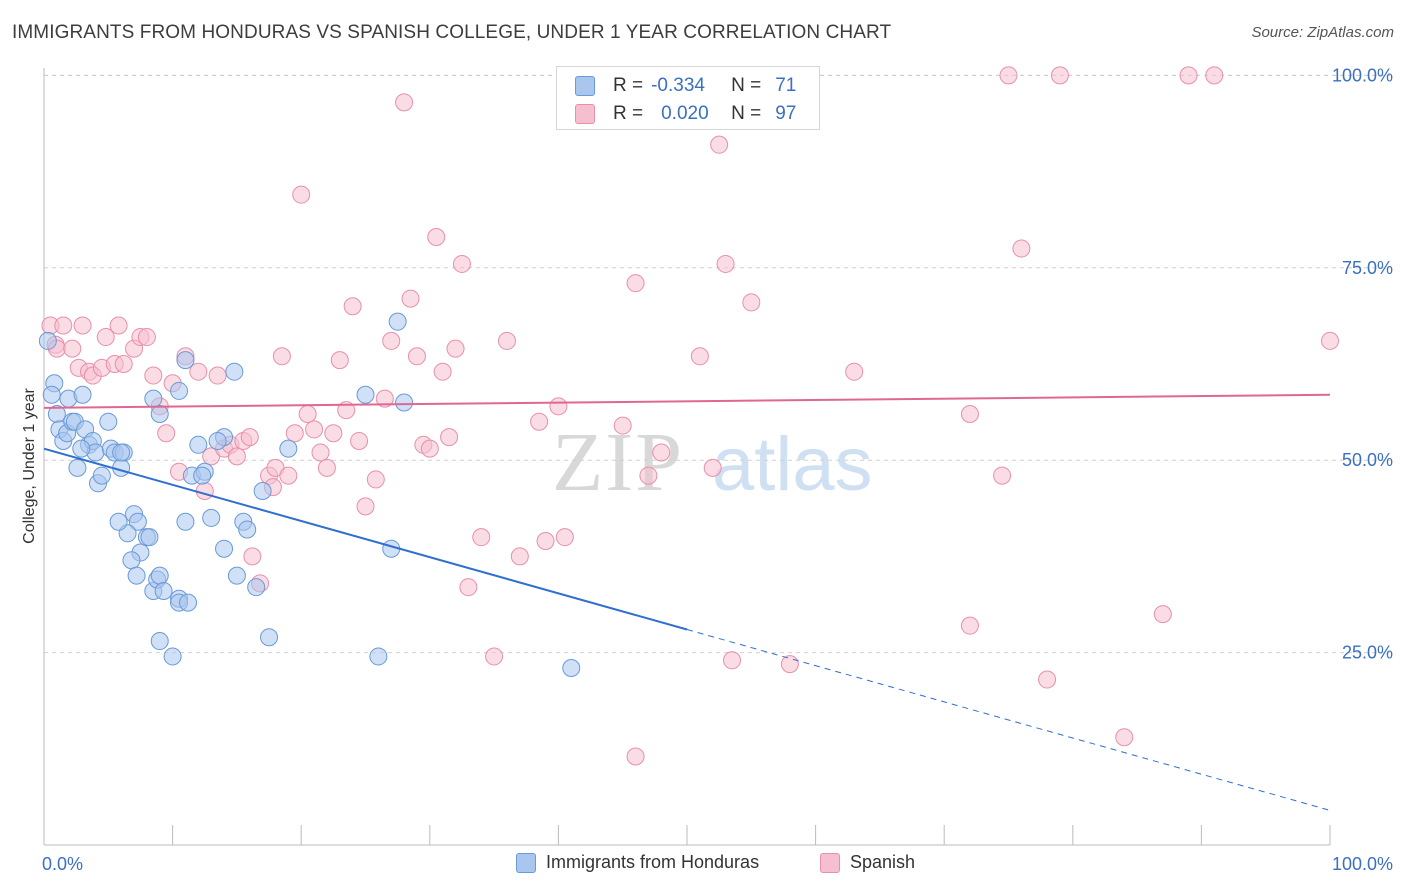 The width and height of the screenshot is (1406, 892). I want to click on legend-item-spanish: Spanish, so click(867, 862).